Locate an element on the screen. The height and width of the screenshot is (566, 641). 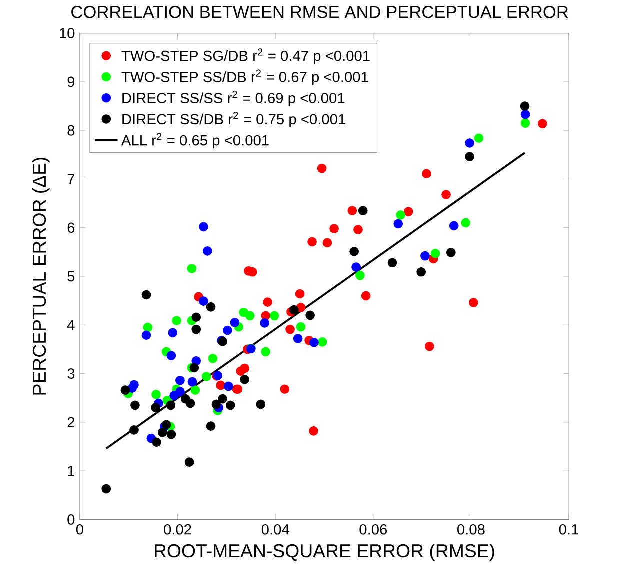
y-tick-label: 2 is located at coordinates (71, 422).